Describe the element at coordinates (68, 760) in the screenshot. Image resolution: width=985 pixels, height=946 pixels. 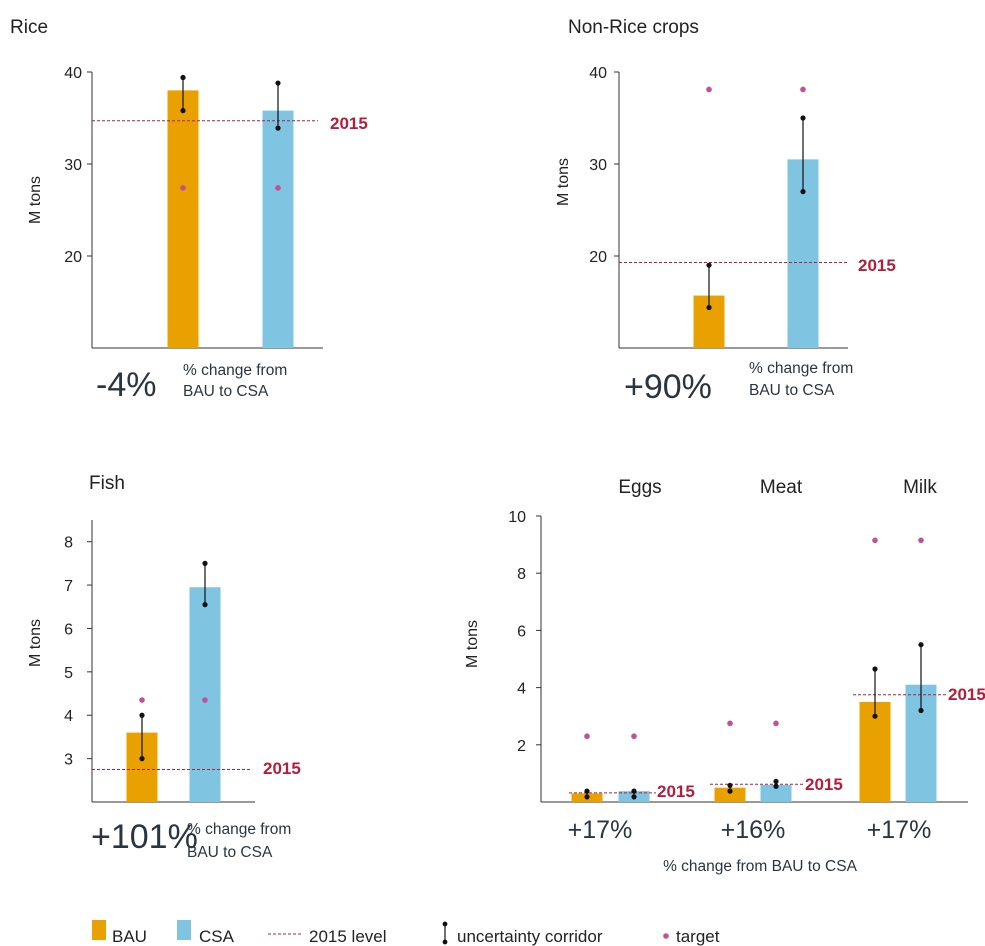
I see `y-tick-label: 3` at that location.